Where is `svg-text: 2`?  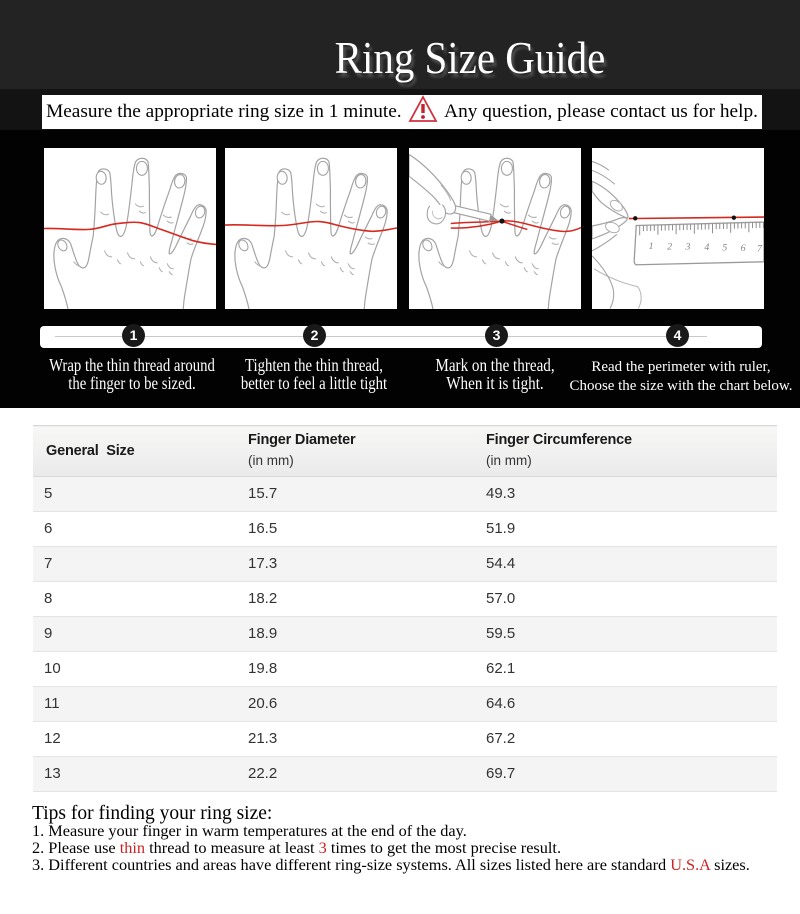 svg-text: 2 is located at coordinates (669, 246).